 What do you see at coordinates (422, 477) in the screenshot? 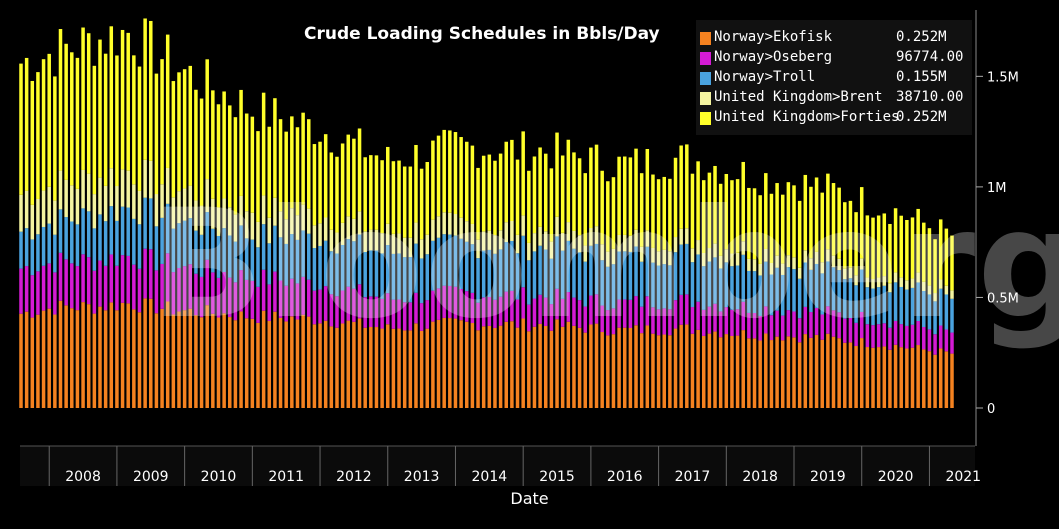
I see `x-tick-label: 2013` at bounding box center [422, 477].